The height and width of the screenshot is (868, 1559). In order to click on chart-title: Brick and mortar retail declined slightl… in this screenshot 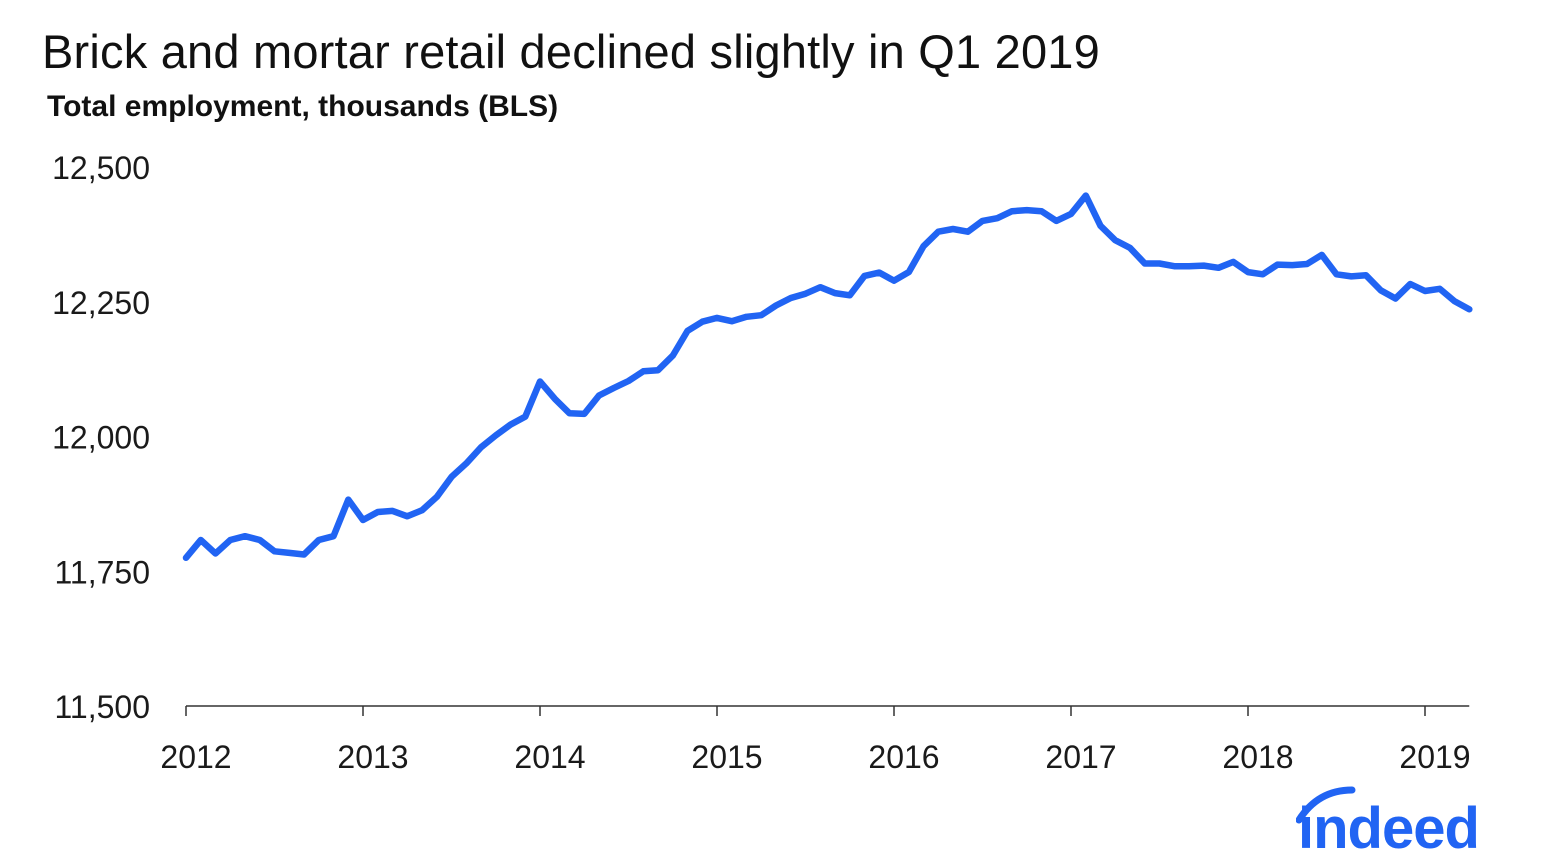, I will do `click(571, 51)`.